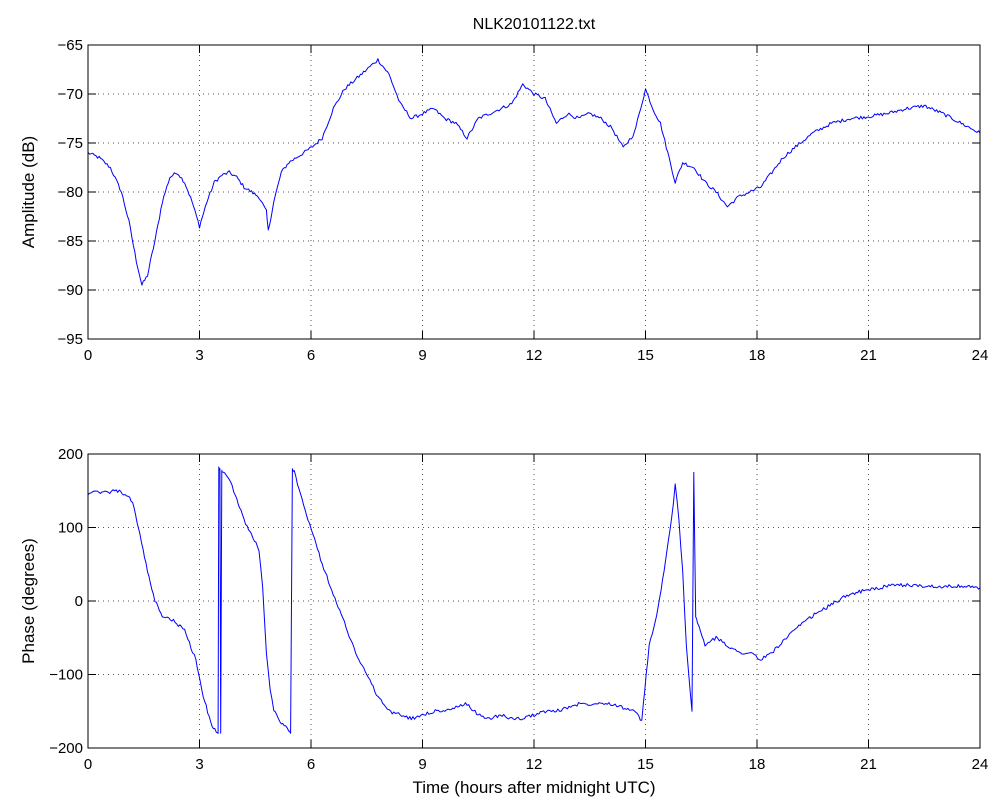 The image size is (998, 806). Describe the element at coordinates (534, 24) in the screenshot. I see `chart-title: NLK20101122.txt` at that location.